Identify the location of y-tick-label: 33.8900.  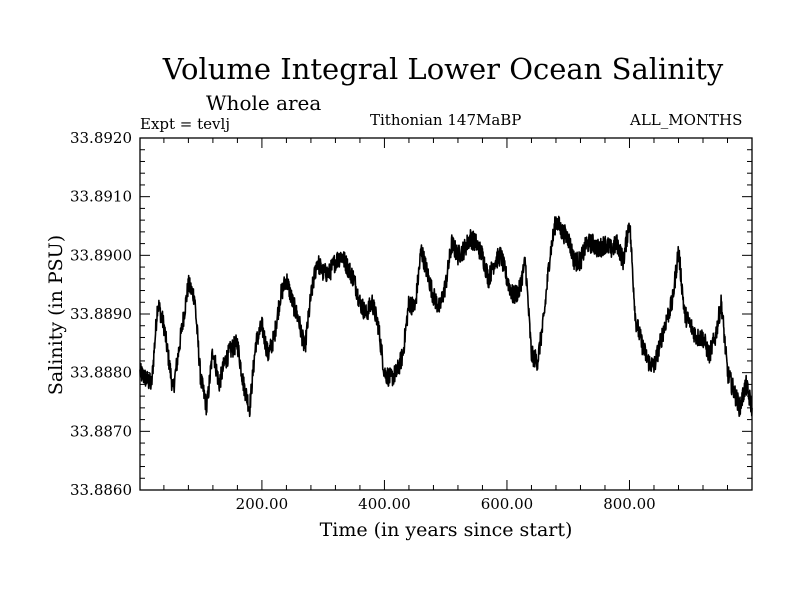
(101, 255).